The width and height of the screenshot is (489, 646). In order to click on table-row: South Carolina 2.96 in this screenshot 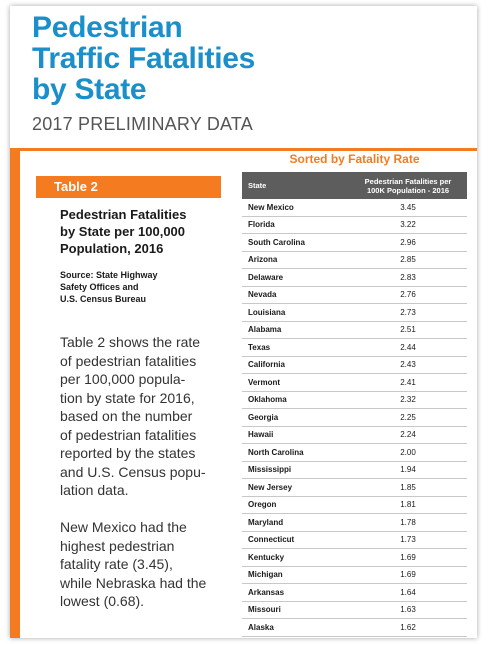, I will do `click(354, 242)`.